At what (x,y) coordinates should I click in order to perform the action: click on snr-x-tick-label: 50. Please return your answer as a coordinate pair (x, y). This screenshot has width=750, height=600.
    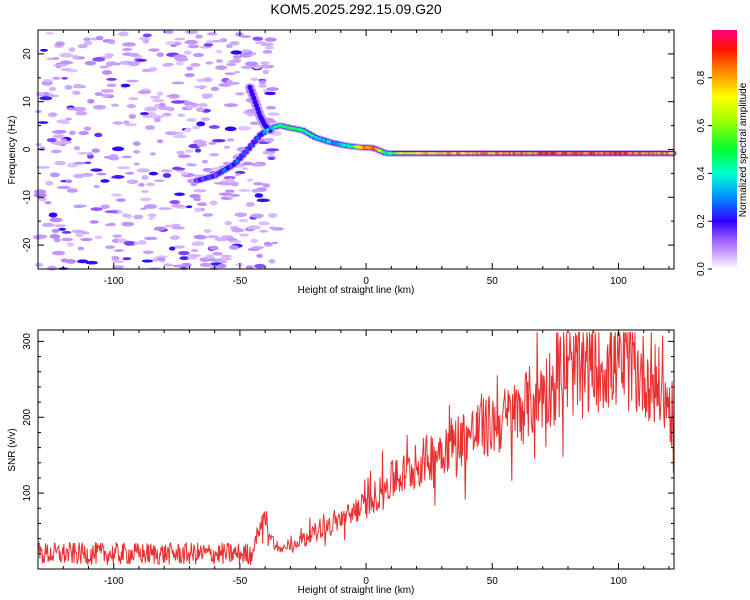
    Looking at the image, I should click on (493, 581).